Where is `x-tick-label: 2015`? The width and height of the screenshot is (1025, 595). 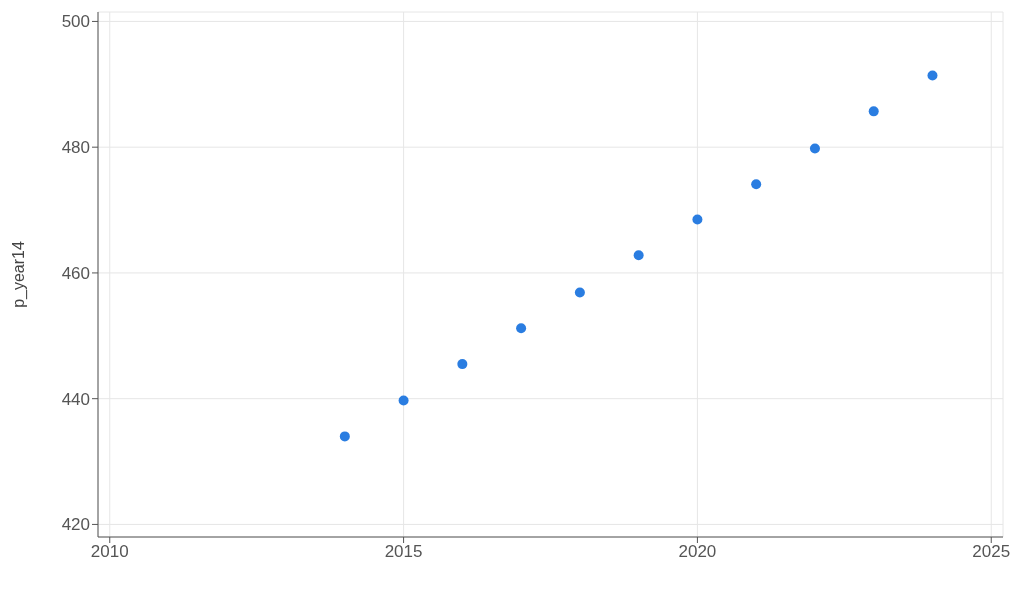 x-tick-label: 2015 is located at coordinates (403, 552).